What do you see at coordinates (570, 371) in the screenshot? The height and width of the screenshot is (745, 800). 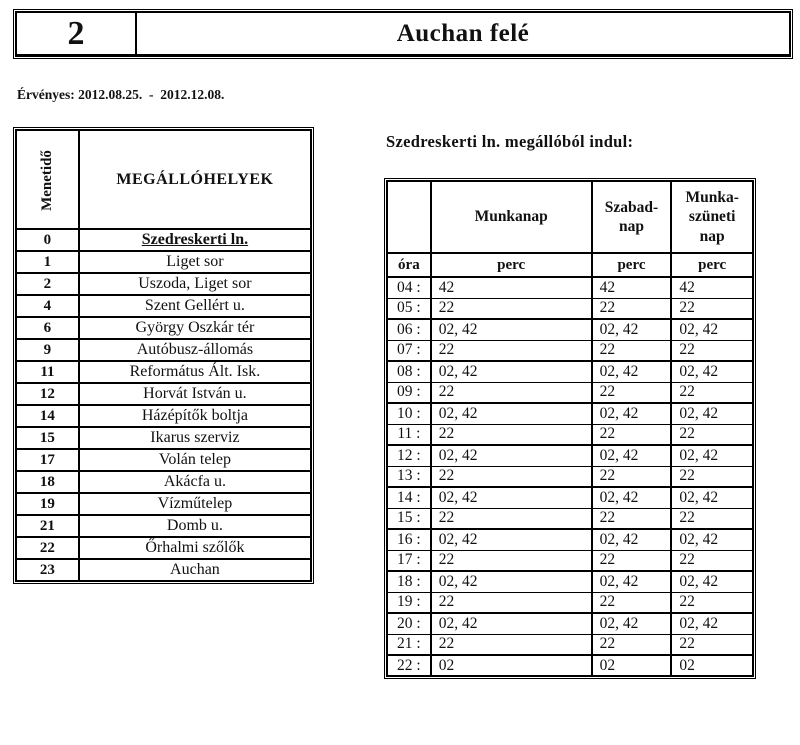 I see `departure-row: 08 :02, 42 02, 42 02, 42` at bounding box center [570, 371].